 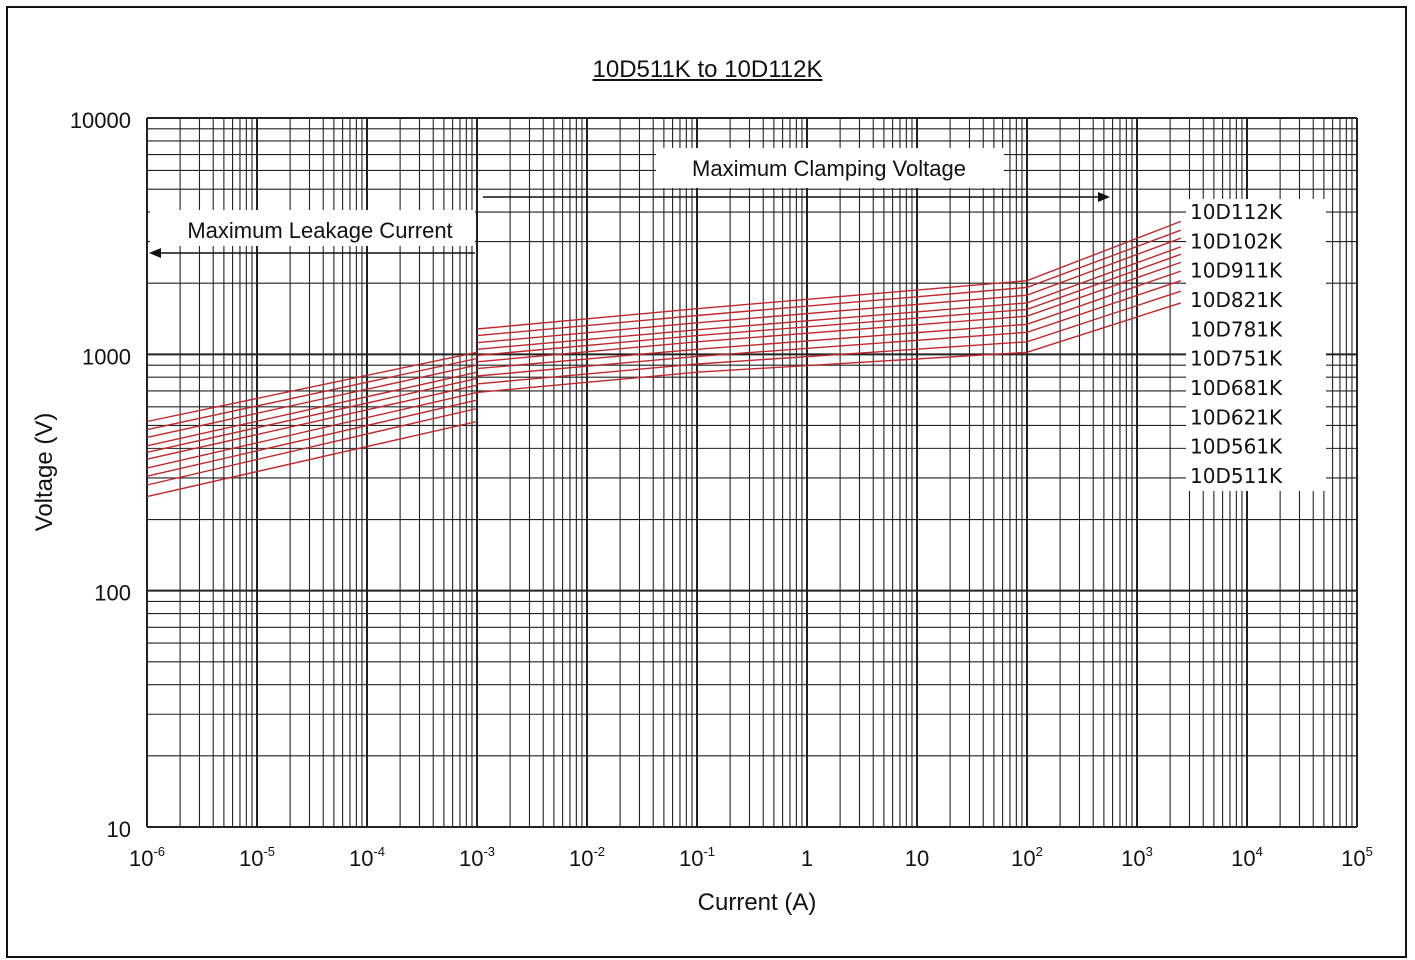 I want to click on legend-label: 10D751K, so click(x=1236, y=359).